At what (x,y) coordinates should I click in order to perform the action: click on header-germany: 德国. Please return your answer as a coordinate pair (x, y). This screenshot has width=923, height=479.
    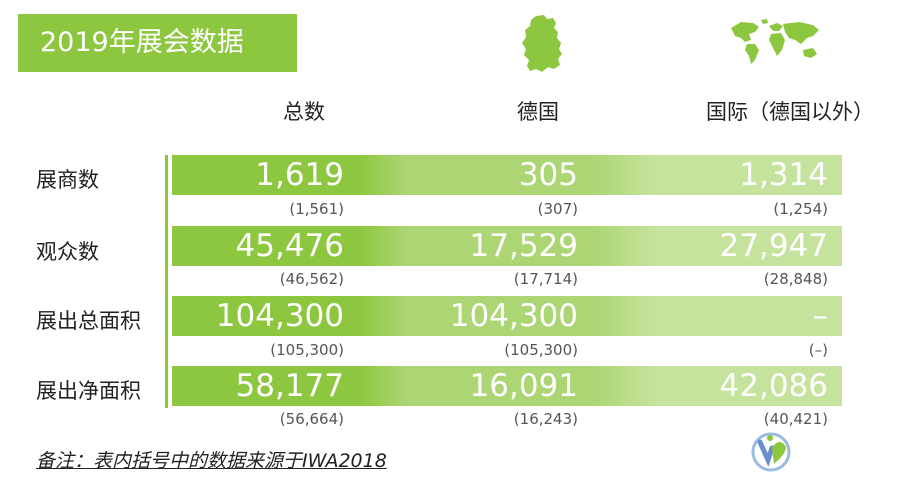
    Looking at the image, I should click on (538, 112).